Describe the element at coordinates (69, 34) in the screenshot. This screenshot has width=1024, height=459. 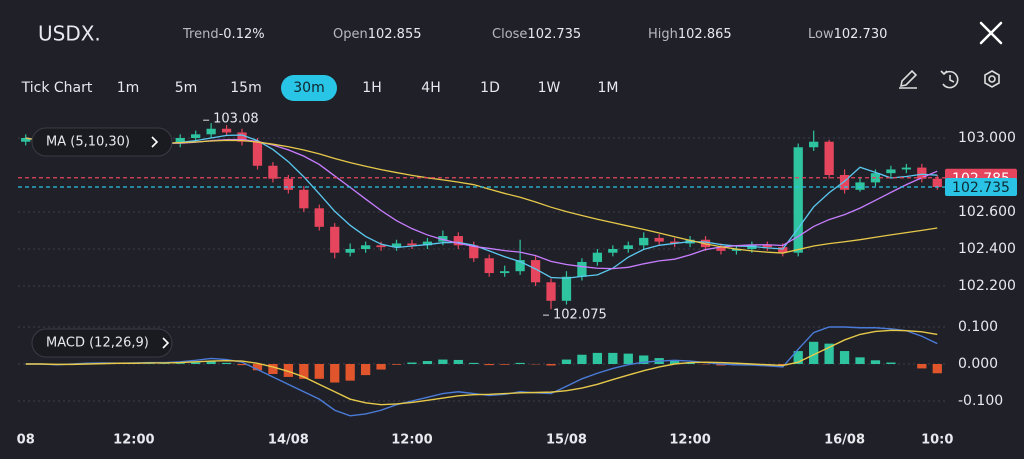
I see `symbol: USDX.` at that location.